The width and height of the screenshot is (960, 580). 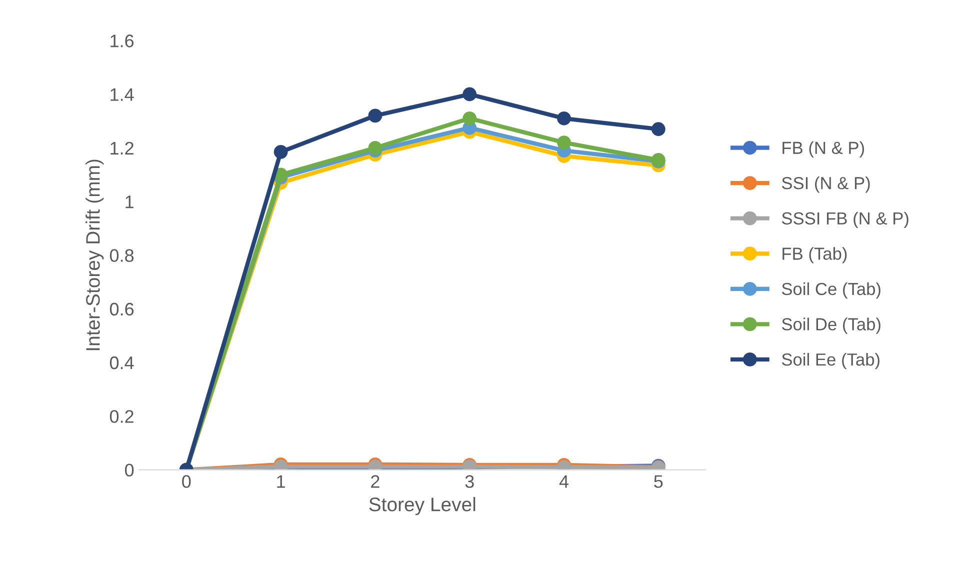 What do you see at coordinates (122, 41) in the screenshot?
I see `y-tick-label: 1.6` at bounding box center [122, 41].